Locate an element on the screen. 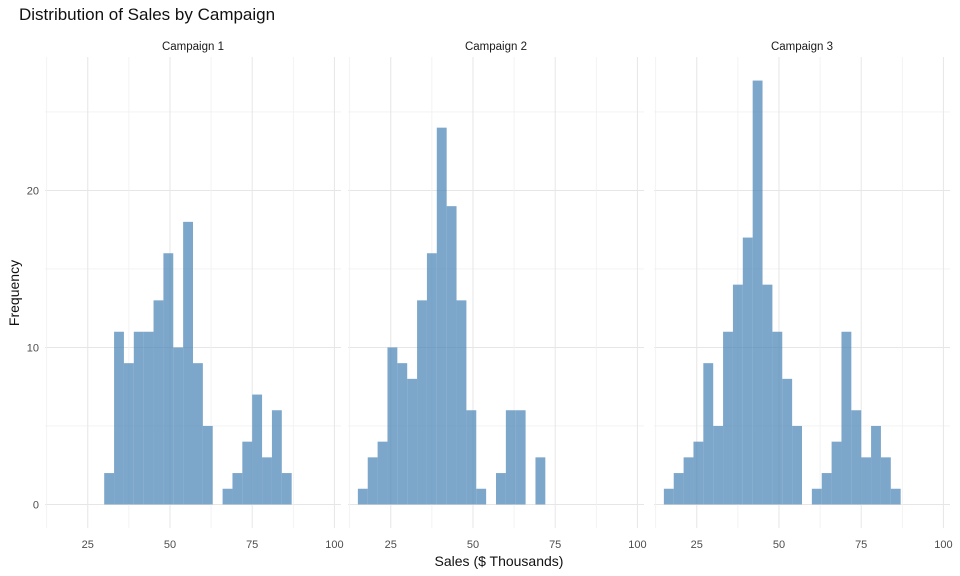 This screenshot has width=960, height=576. chart-title: Distribution of Sales by Campaign is located at coordinates (147, 14).